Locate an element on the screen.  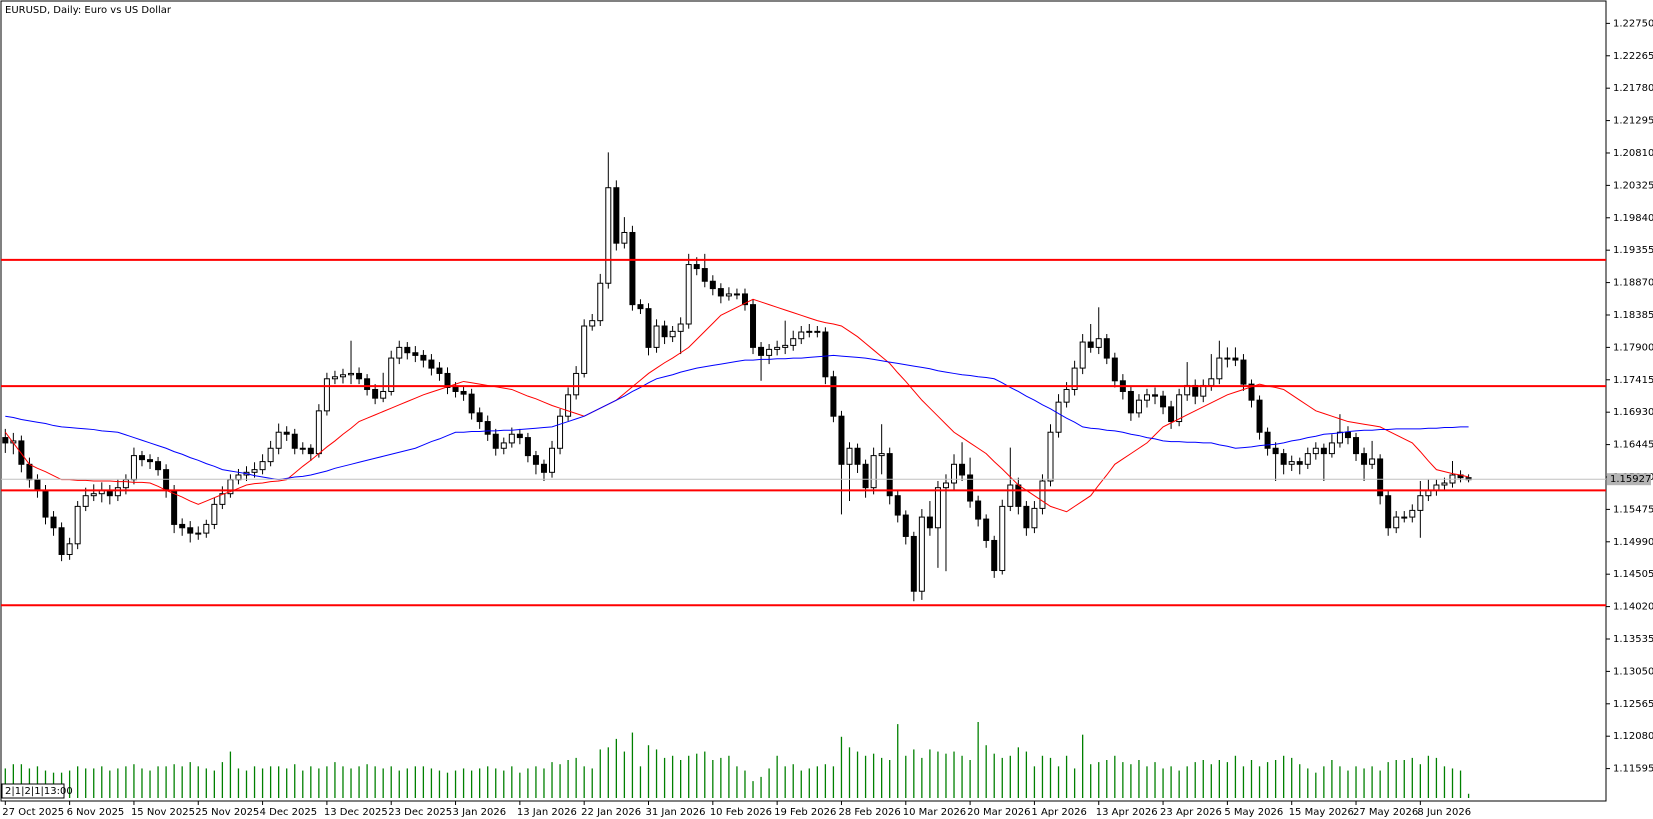
y-tick-label: 1.19355 is located at coordinates (1633, 250).